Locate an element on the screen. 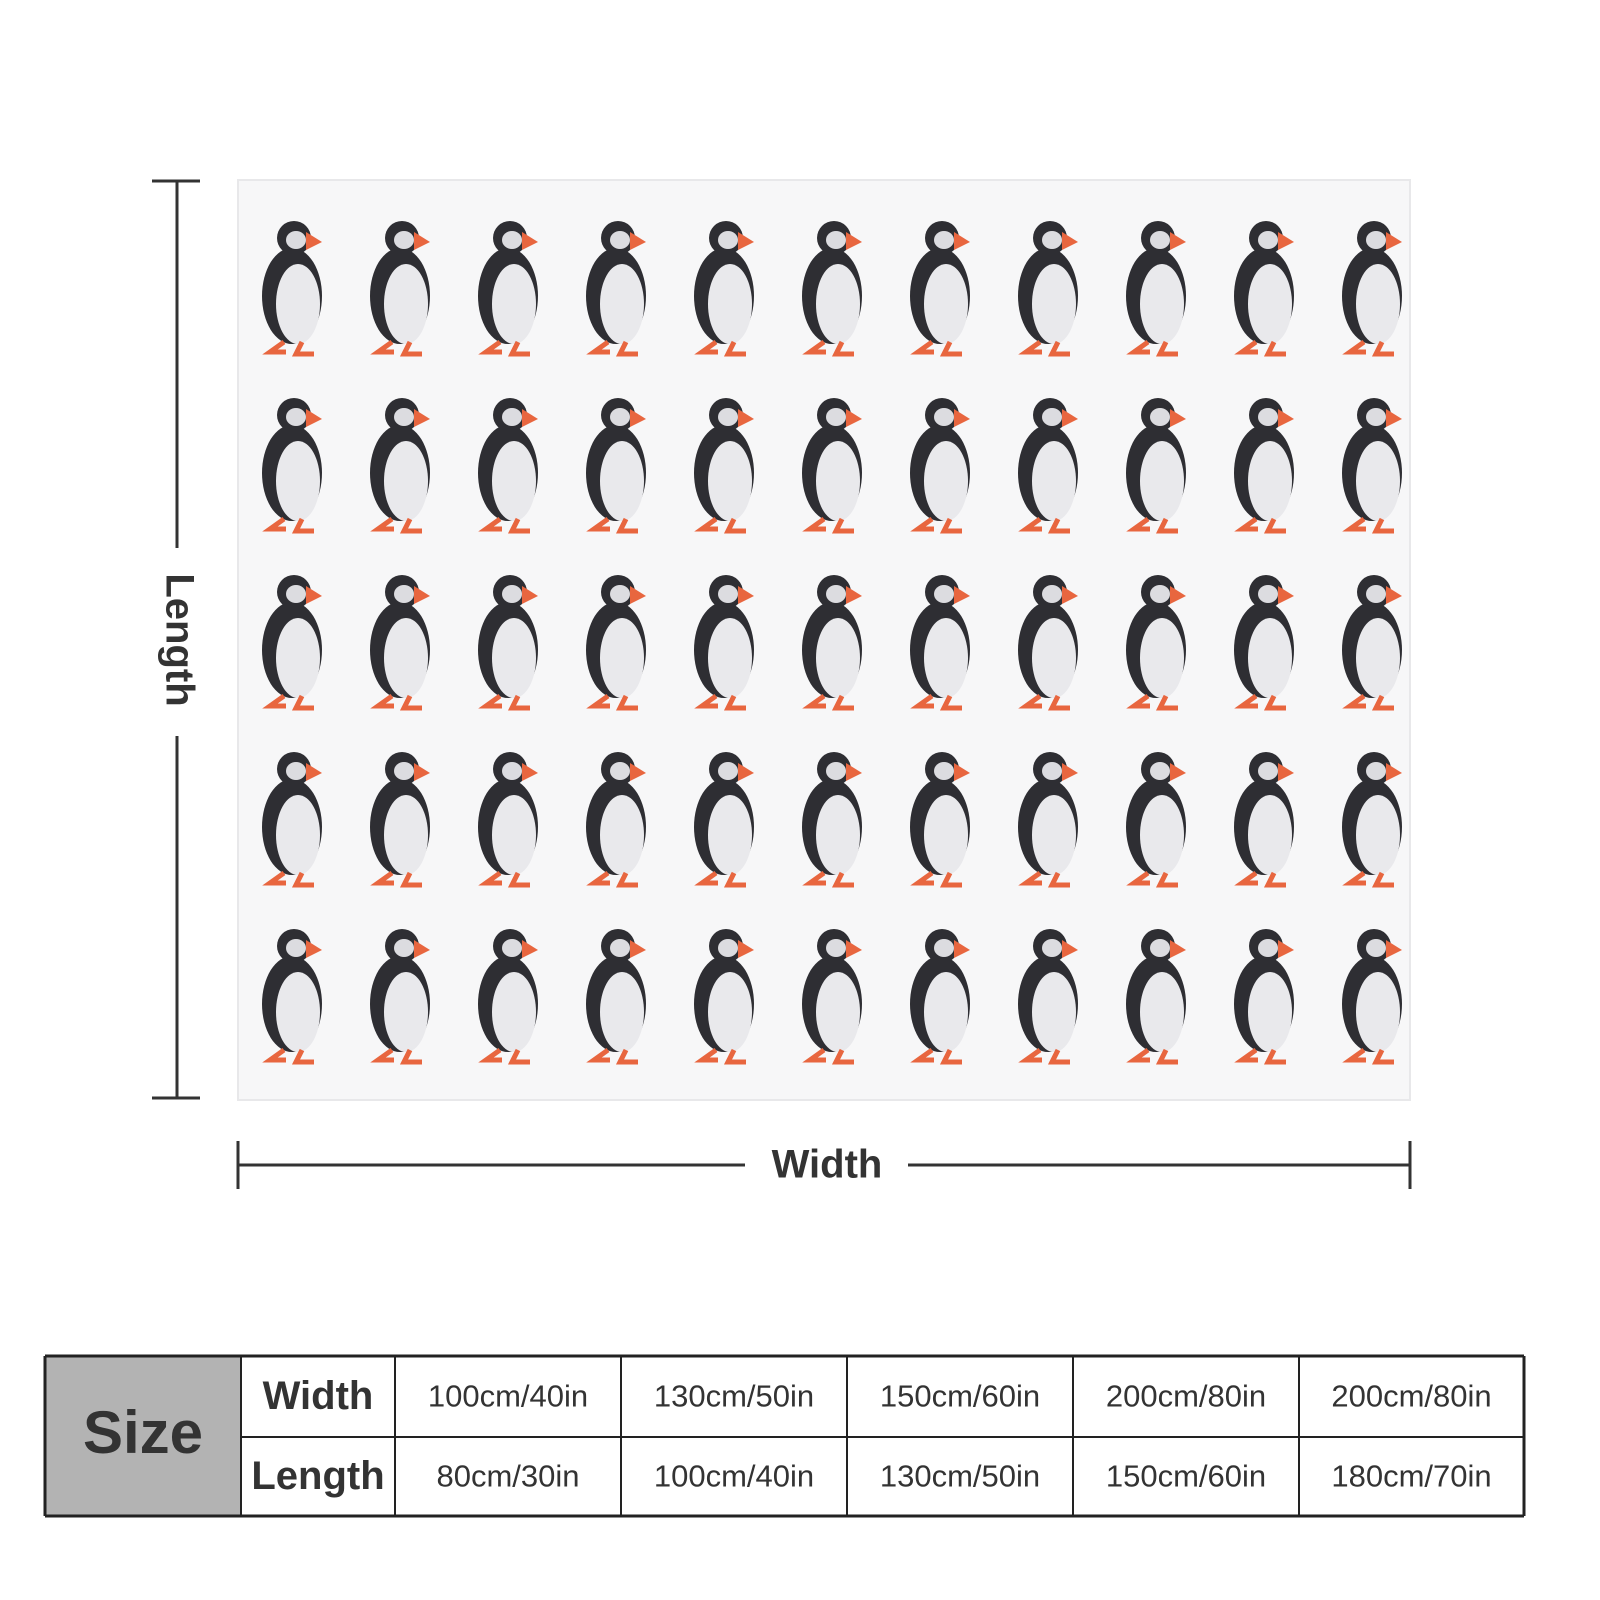 This screenshot has width=1600, height=1600. size-header-cell is located at coordinates (143, 1436).